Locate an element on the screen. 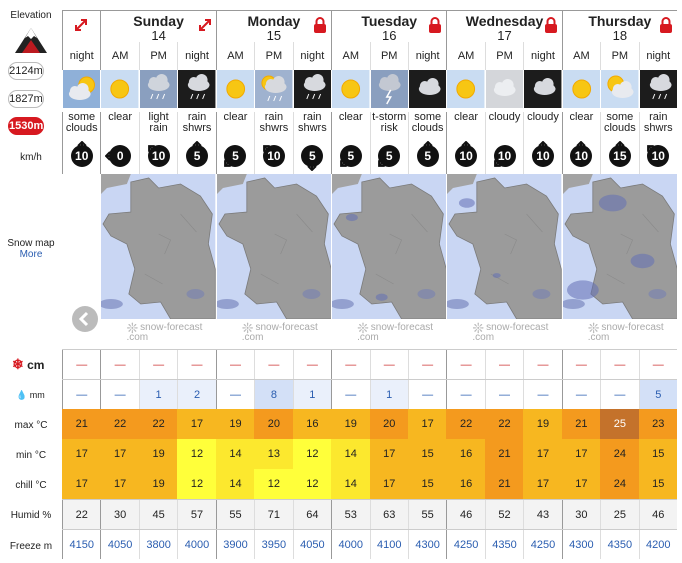 This screenshot has height=563, width=682. min-temp: 19 is located at coordinates (158, 454).